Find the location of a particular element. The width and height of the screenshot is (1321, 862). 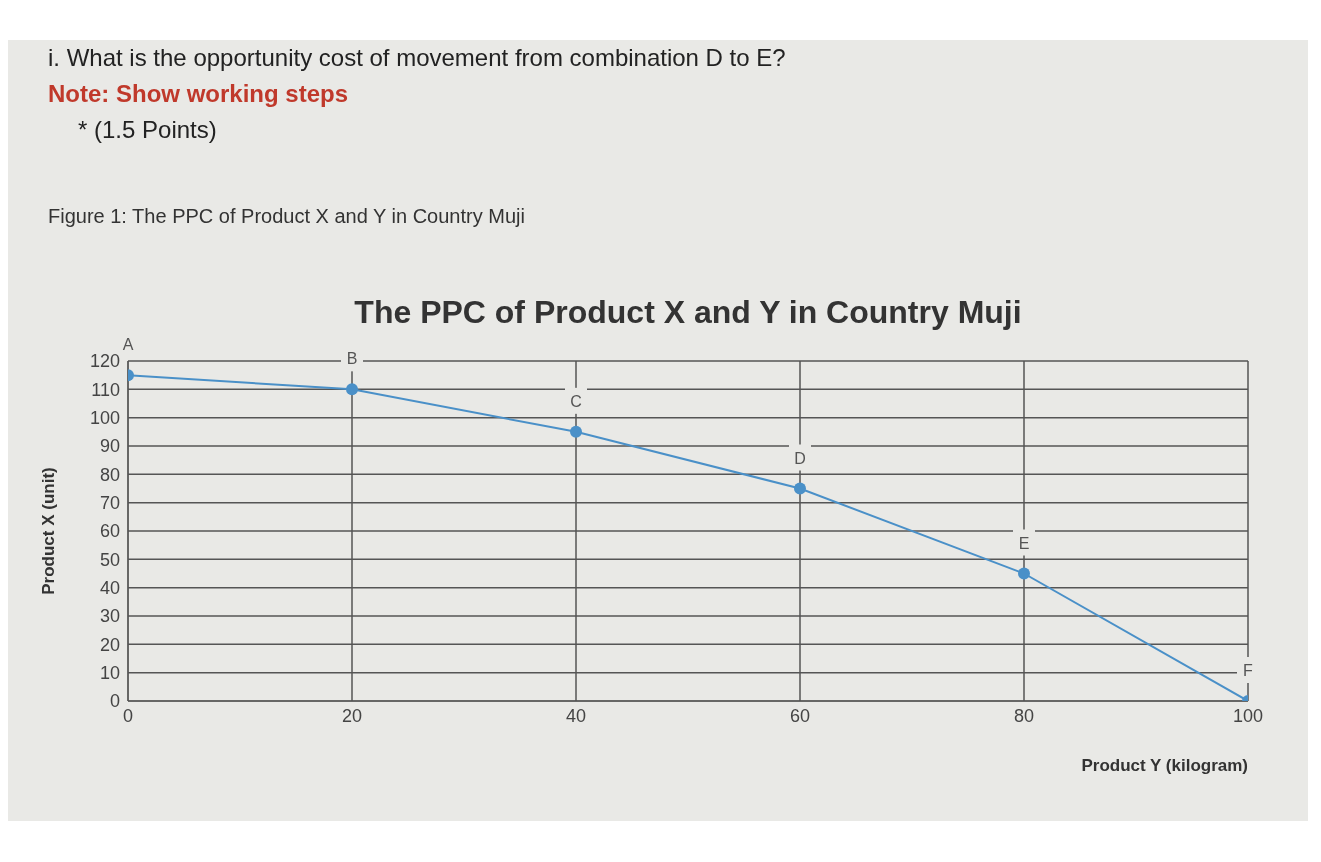

x-tick-label: 100 is located at coordinates (1248, 715).